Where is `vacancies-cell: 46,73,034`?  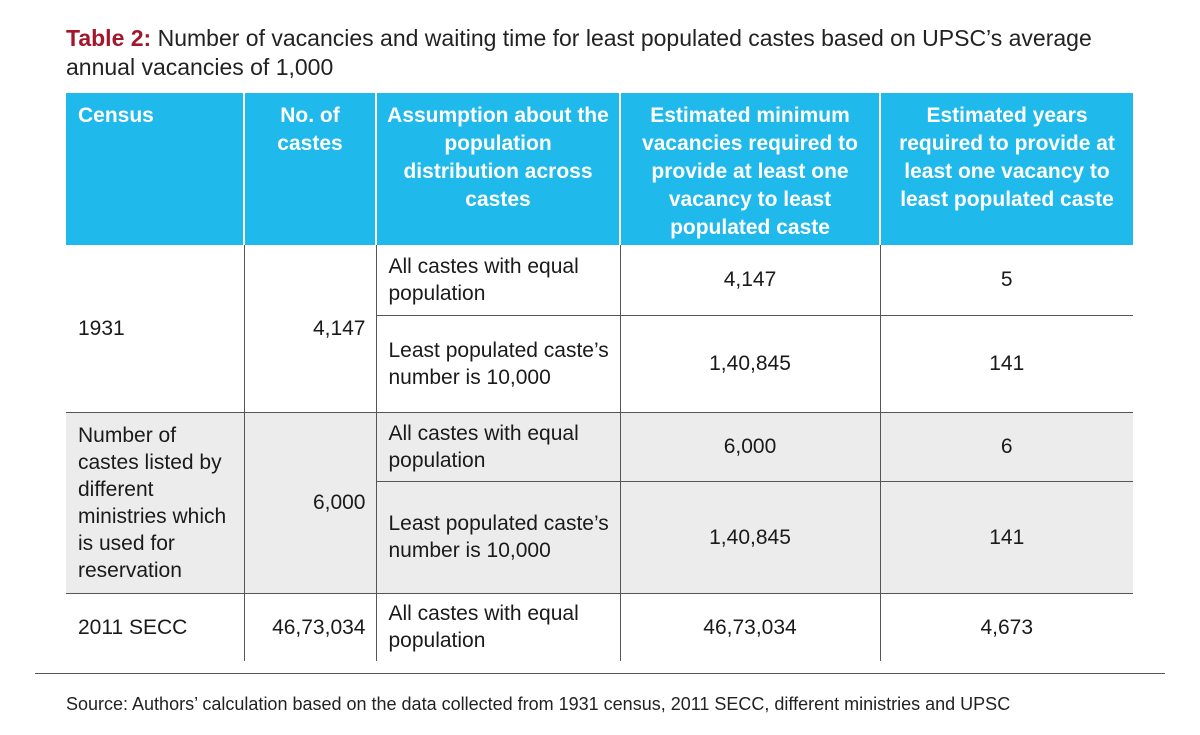 vacancies-cell: 46,73,034 is located at coordinates (749, 627).